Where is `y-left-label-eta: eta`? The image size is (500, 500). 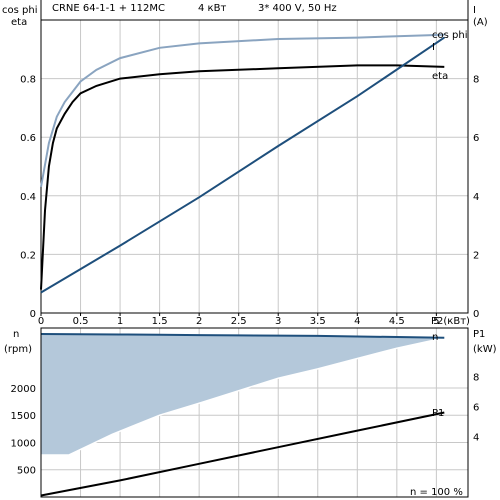 y-left-label-eta: eta is located at coordinates (19, 22).